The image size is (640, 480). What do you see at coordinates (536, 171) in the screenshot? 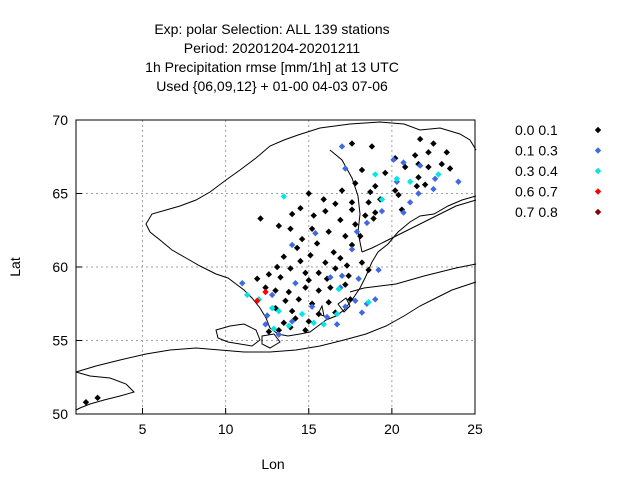
I see `legend-label: 0.3 0.4` at bounding box center [536, 171].